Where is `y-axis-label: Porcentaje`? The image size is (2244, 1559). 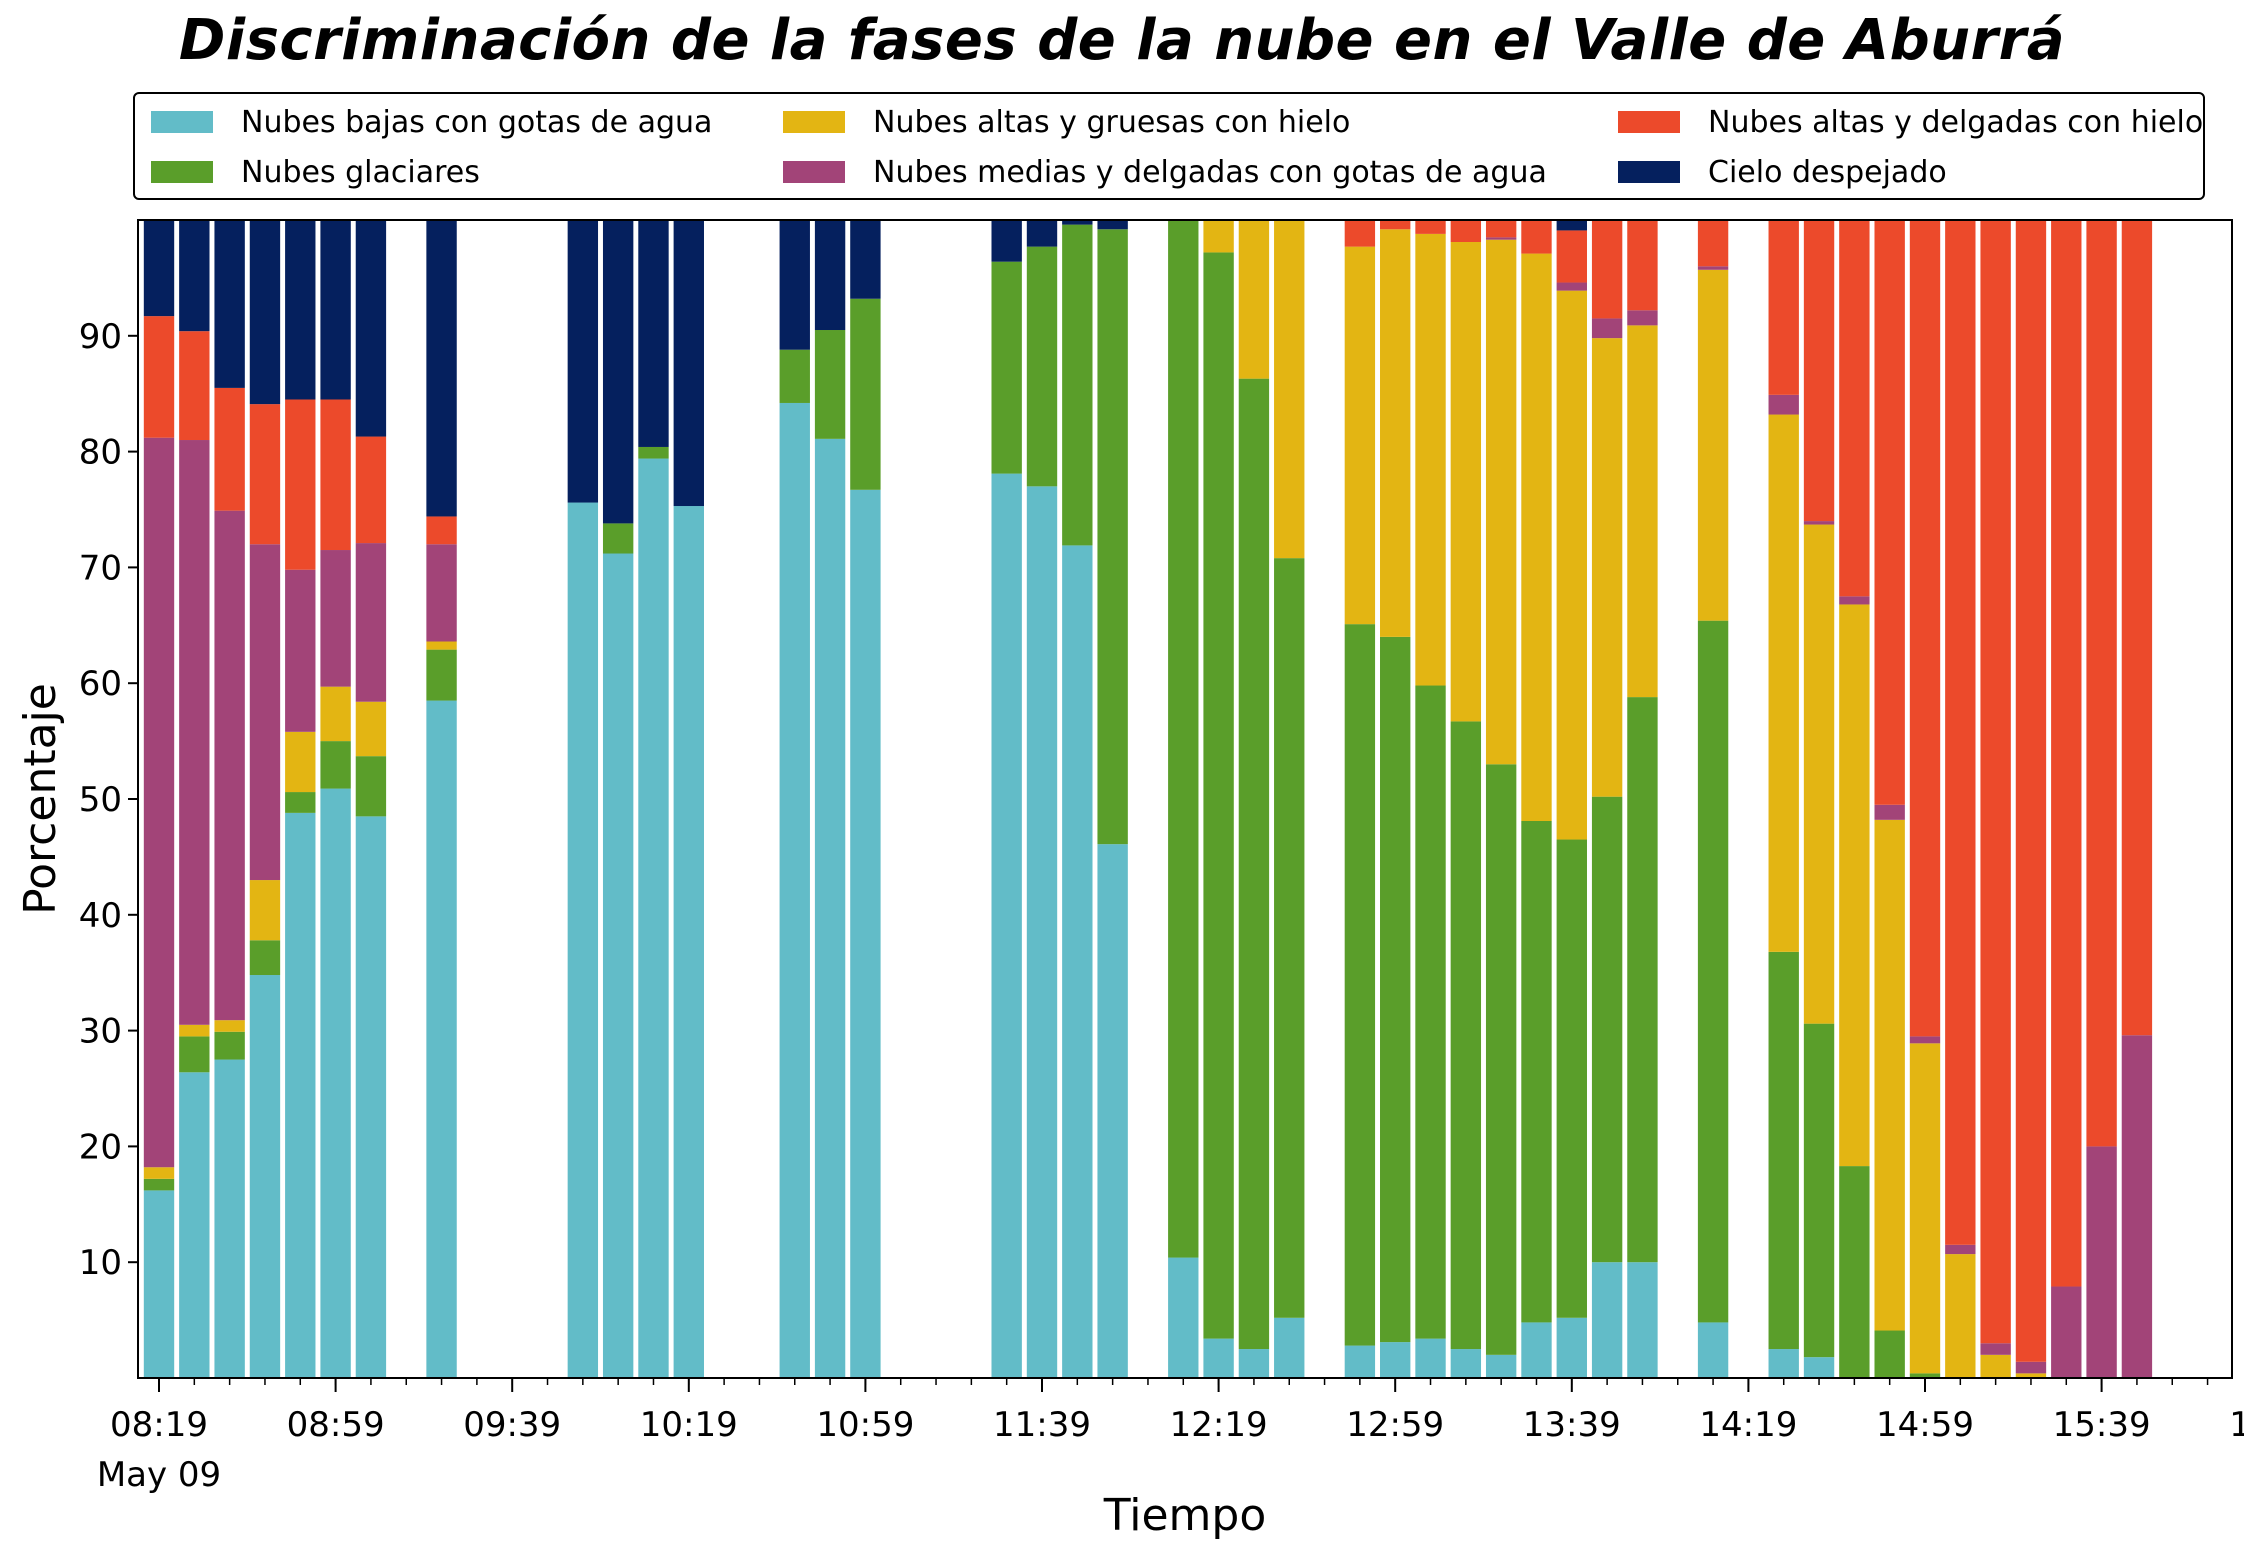 y-axis-label: Porcentaje is located at coordinates (40, 799).